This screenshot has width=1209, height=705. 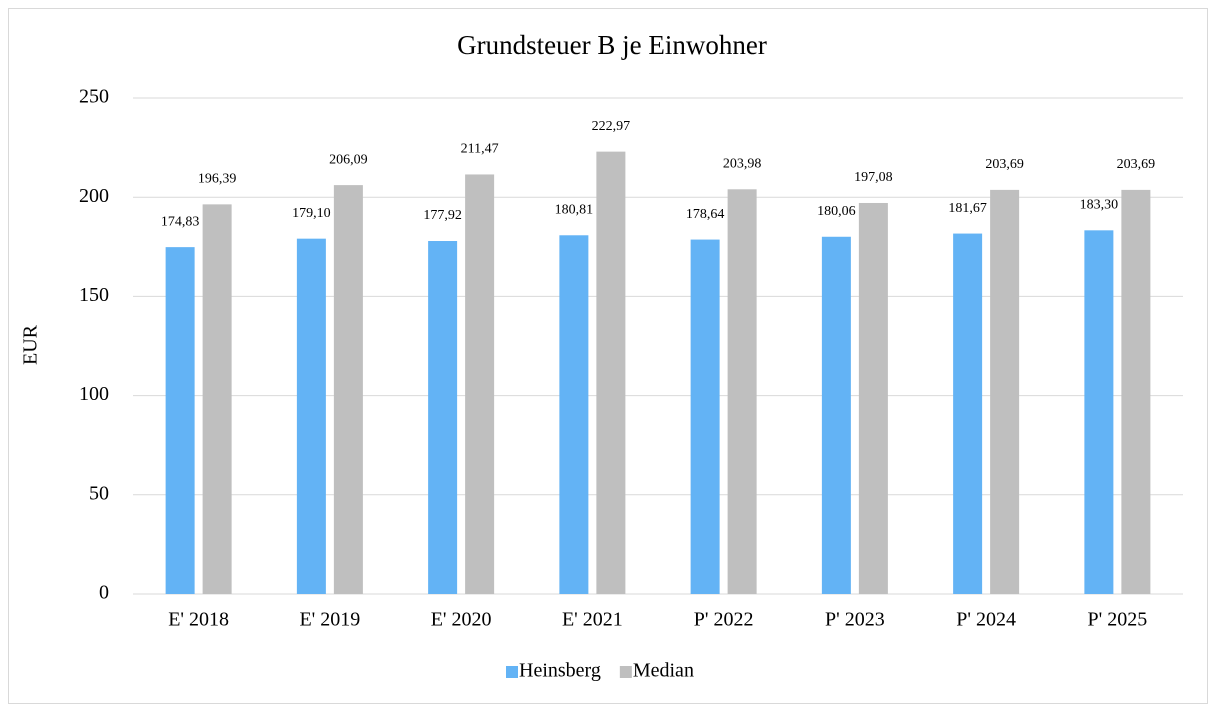 What do you see at coordinates (836, 211) in the screenshot?
I see `value-label: 180,06` at bounding box center [836, 211].